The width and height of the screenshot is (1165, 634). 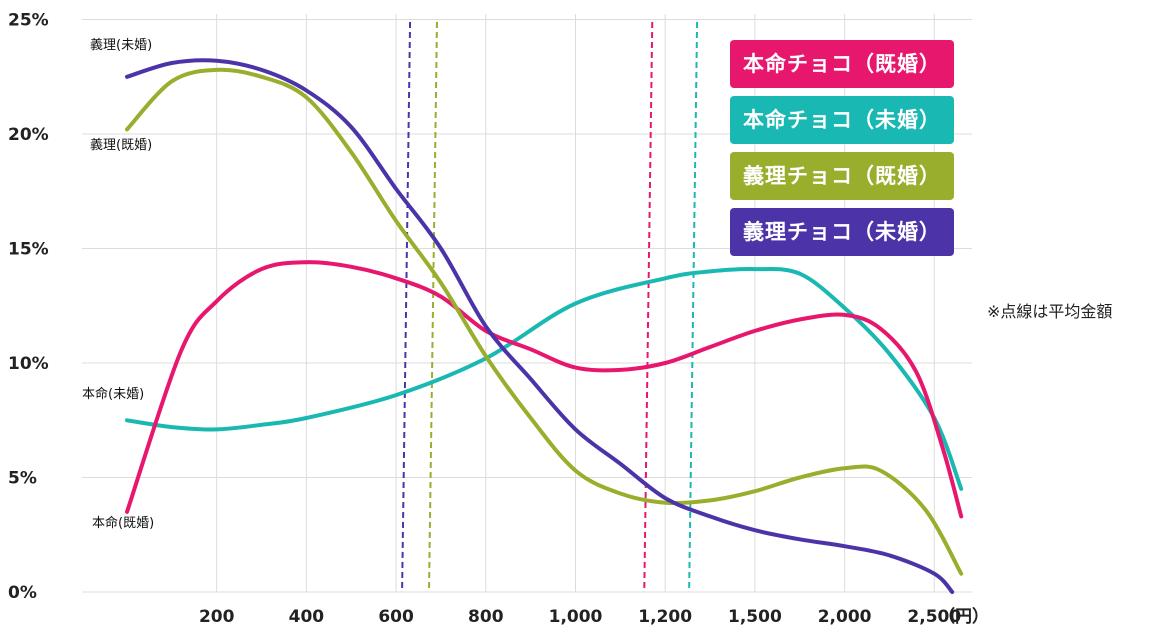 What do you see at coordinates (576, 617) in the screenshot?
I see `x-tick-label: 1,000` at bounding box center [576, 617].